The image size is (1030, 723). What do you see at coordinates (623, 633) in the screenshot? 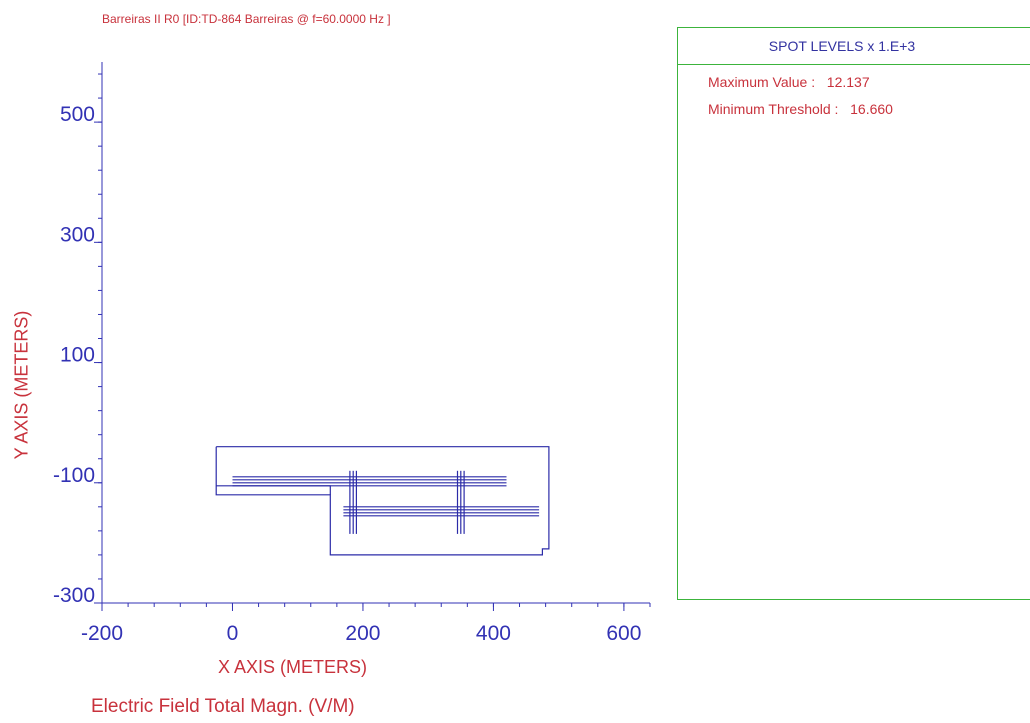
I see `x-tick-label: 600` at bounding box center [623, 633].